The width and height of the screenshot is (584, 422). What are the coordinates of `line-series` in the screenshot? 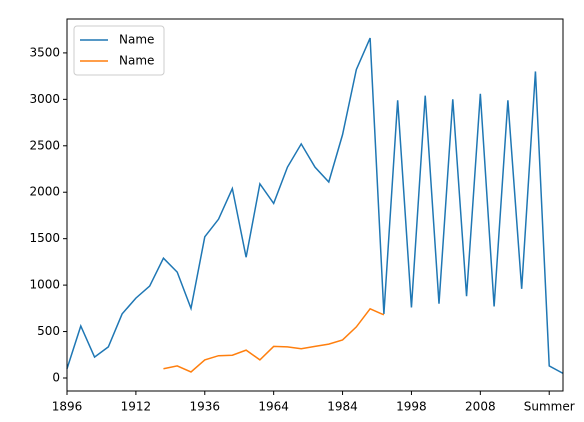 It's located at (274, 340).